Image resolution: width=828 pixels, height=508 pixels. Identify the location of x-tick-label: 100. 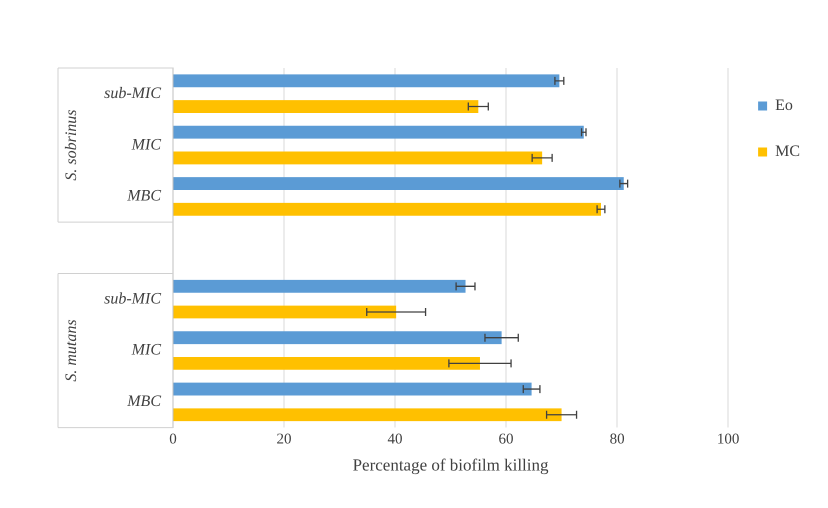
(728, 440).